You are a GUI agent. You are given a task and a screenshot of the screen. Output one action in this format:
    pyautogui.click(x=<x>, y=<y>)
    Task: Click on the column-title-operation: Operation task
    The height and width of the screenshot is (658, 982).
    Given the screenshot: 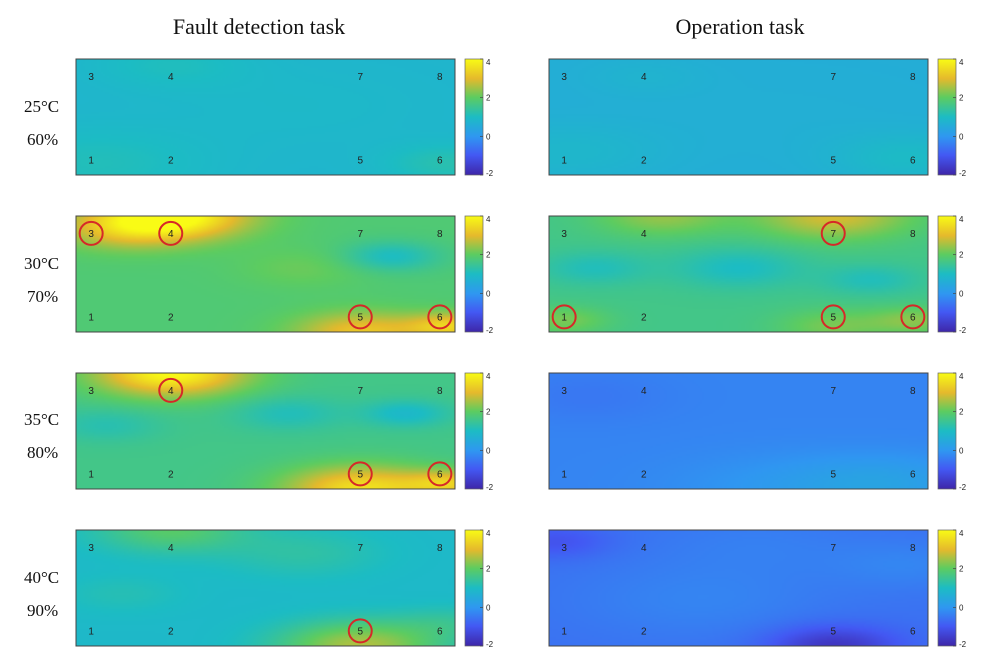 What is the action you would take?
    pyautogui.click(x=740, y=26)
    